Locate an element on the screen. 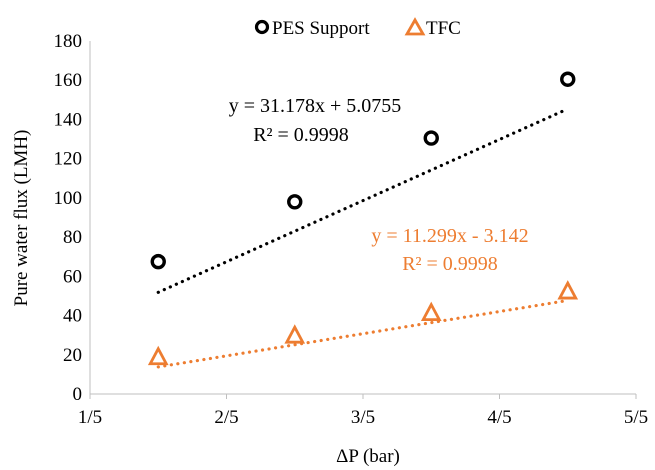  trendline-tfc is located at coordinates (363, 333).